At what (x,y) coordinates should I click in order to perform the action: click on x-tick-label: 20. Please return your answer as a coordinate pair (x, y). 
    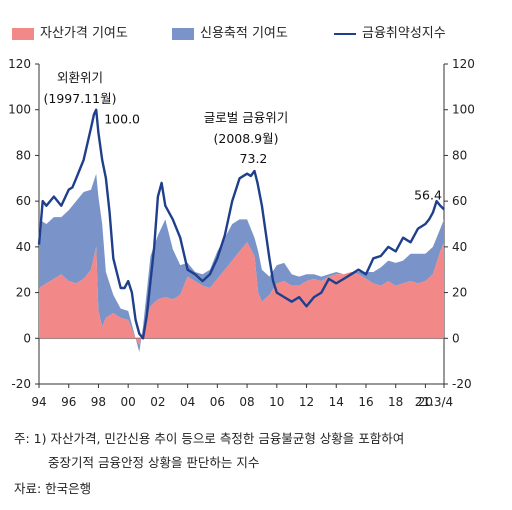
    Looking at the image, I should click on (425, 402).